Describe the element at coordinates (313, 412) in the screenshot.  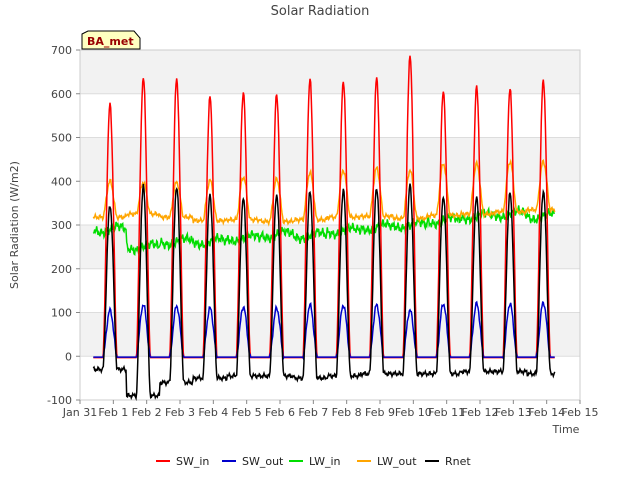
I see `x-tick-label: Feb 7` at that location.